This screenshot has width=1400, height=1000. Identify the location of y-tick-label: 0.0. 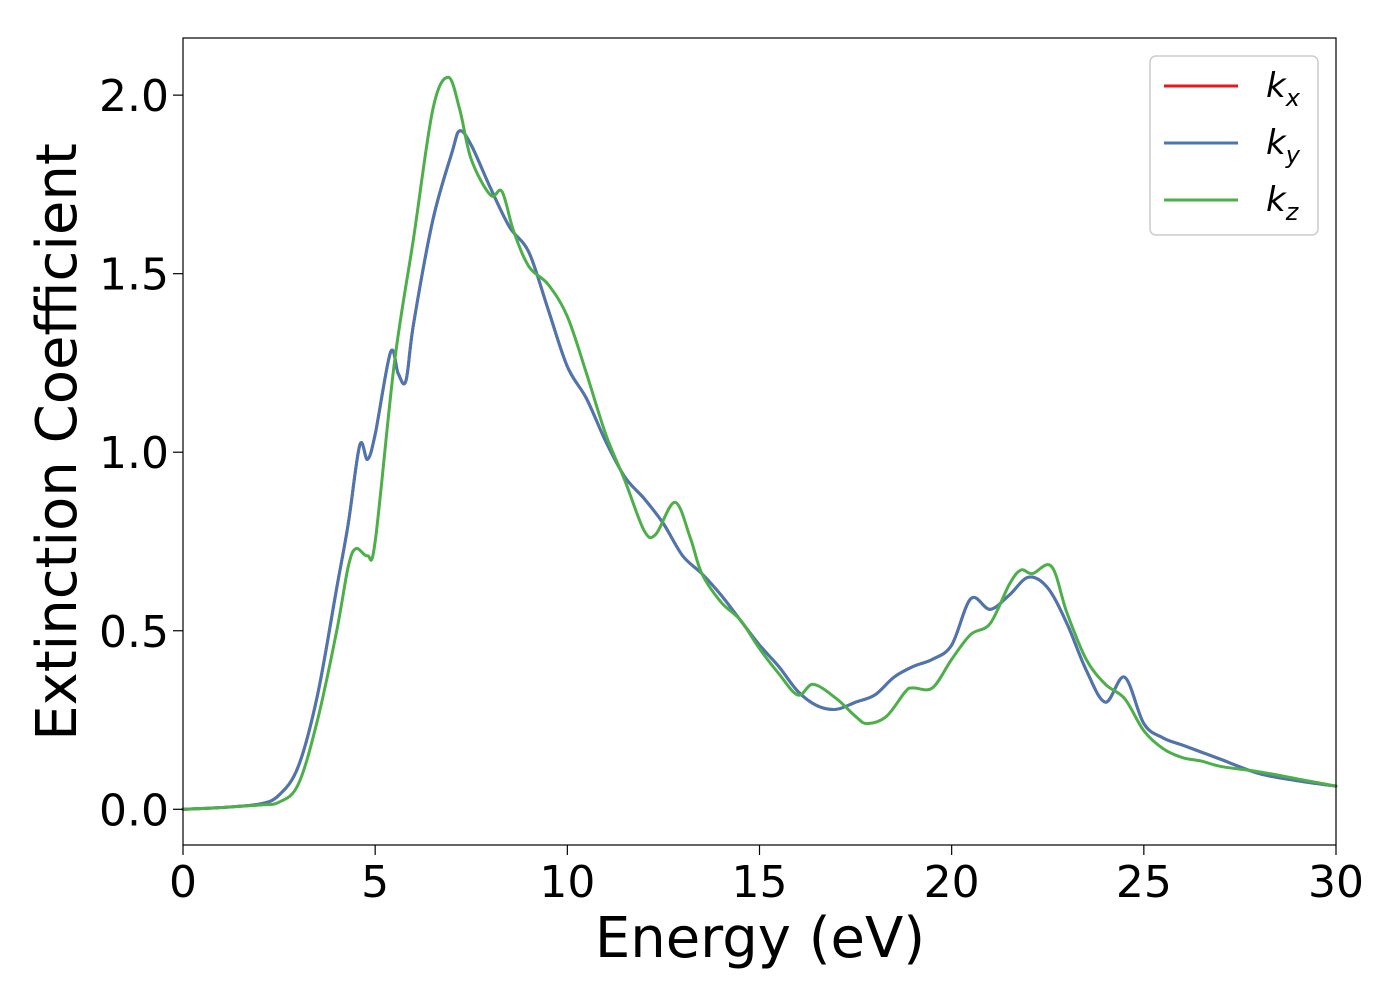
(134, 810).